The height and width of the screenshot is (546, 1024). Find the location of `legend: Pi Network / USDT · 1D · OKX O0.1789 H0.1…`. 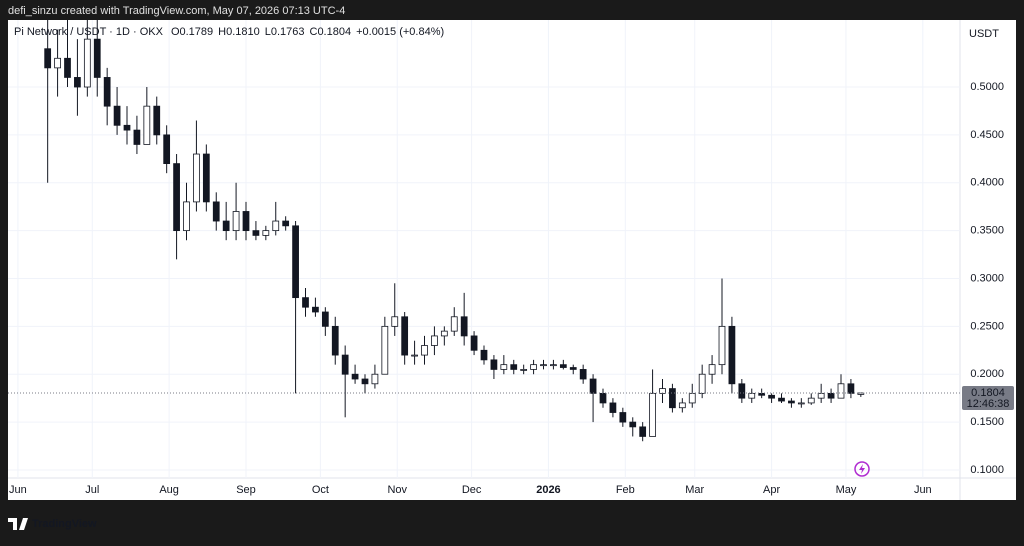

legend: Pi Network / USDT · 1D · OKX O0.1789 H0.1… is located at coordinates (229, 32).